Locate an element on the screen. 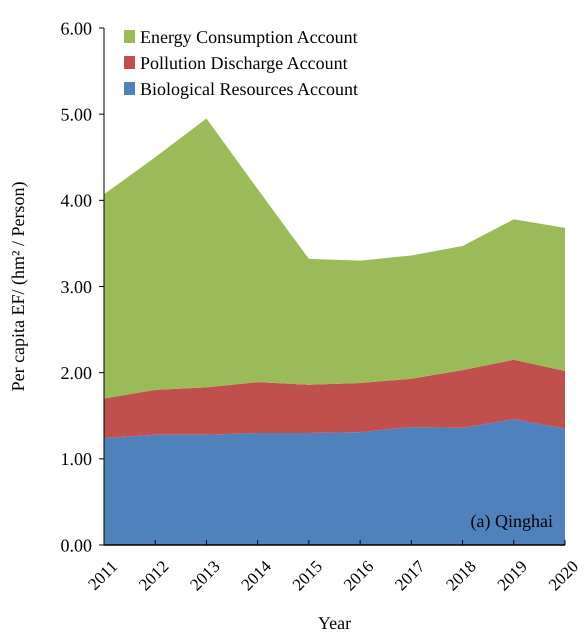 This screenshot has width=587, height=635. y-tick-label: 3.00 is located at coordinates (76, 286).